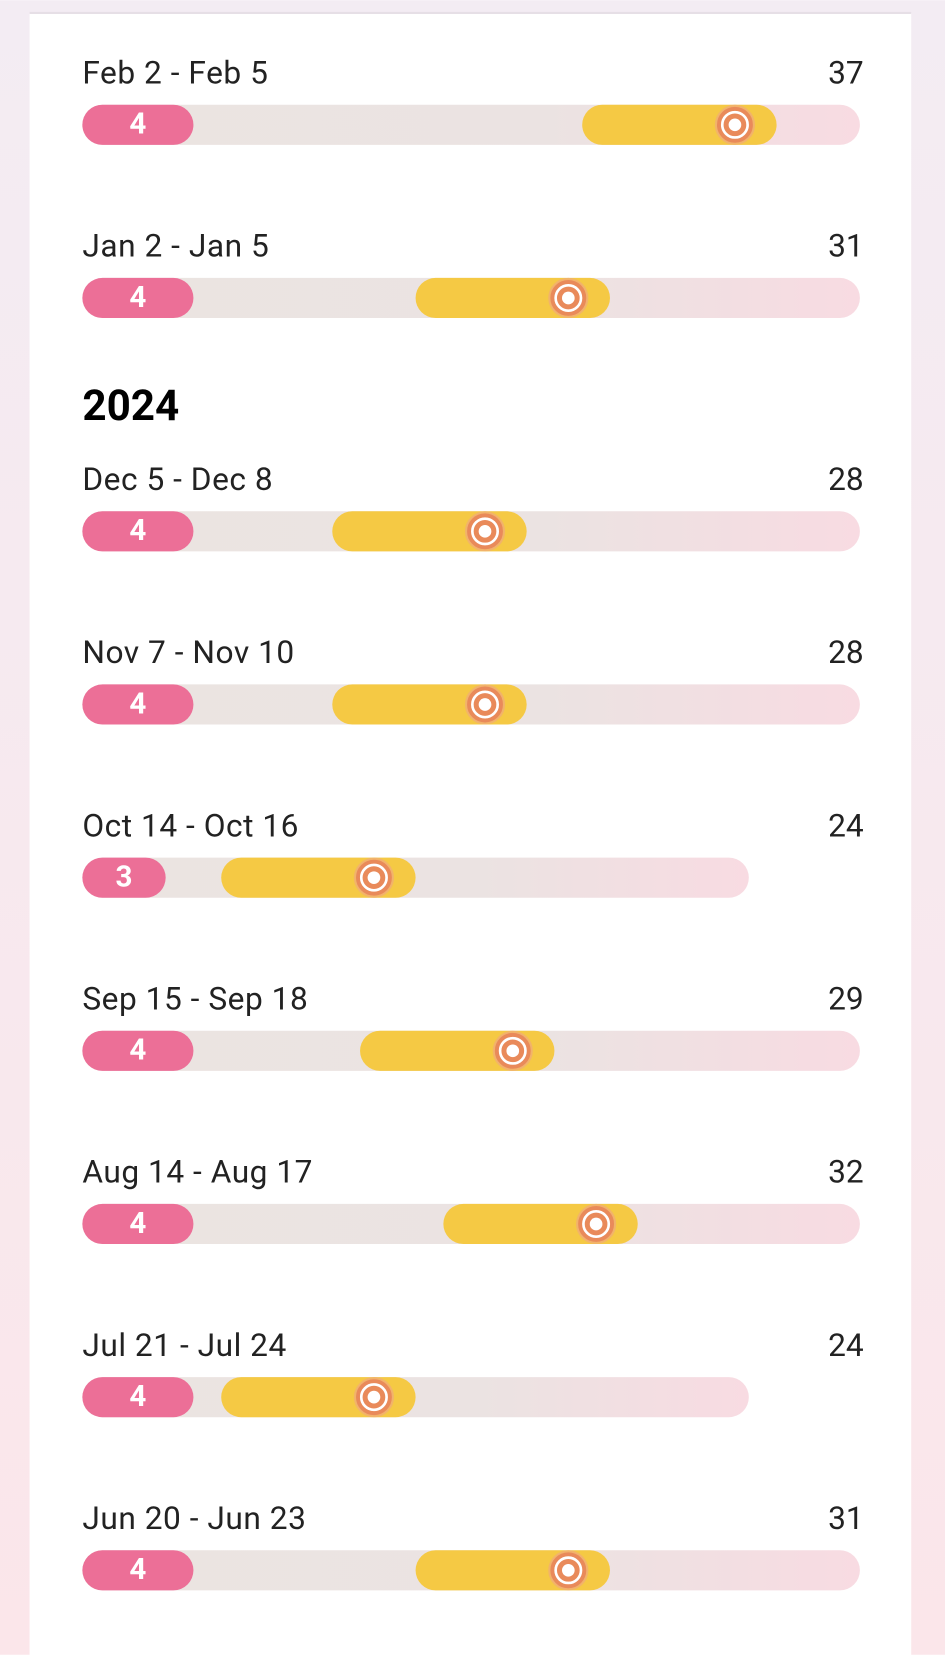  What do you see at coordinates (194, 1518) in the screenshot?
I see `date-range: Jun 20 - Jun 23` at bounding box center [194, 1518].